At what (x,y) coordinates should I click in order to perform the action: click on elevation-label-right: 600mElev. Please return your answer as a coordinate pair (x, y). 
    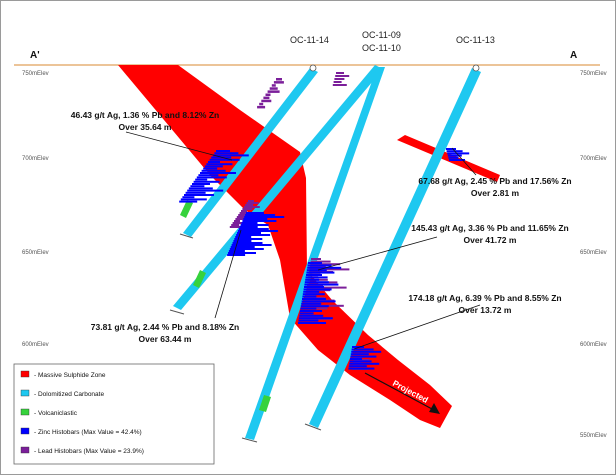
    Looking at the image, I should click on (593, 345).